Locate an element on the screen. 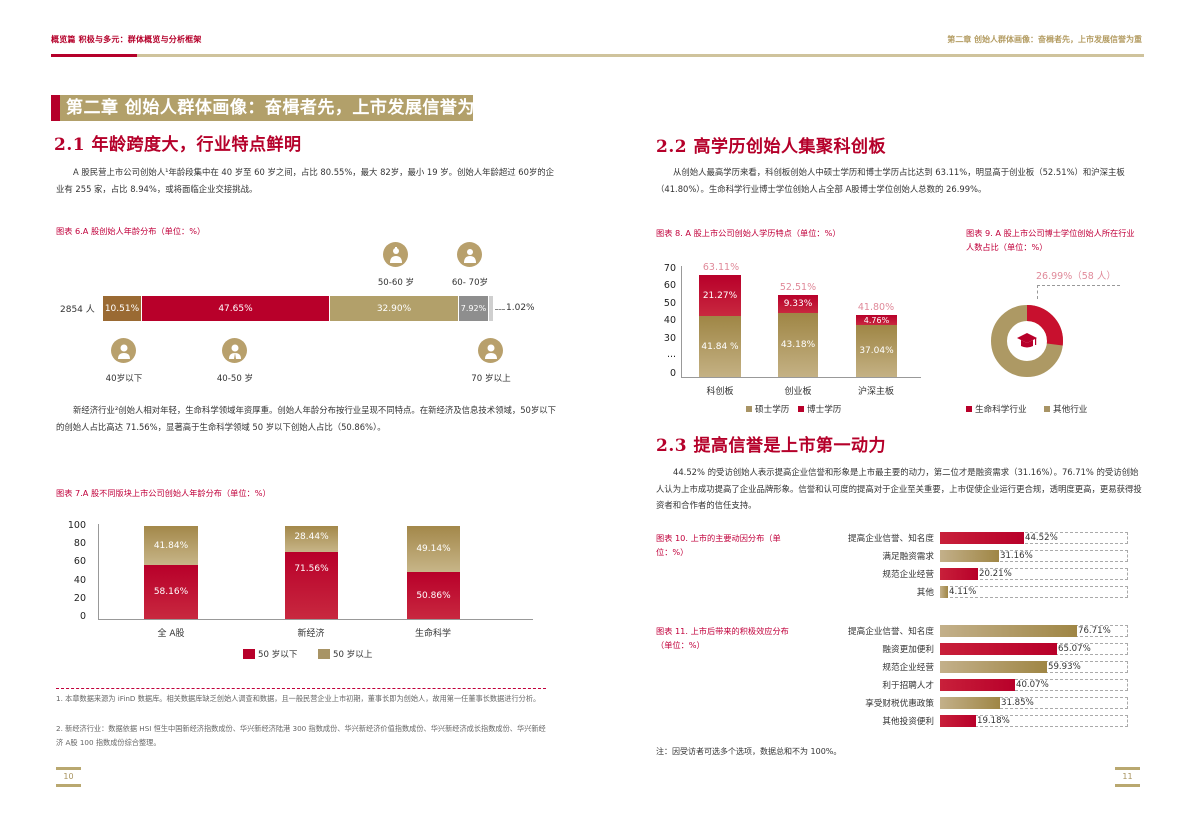 This screenshot has width=1200, height=814. figure-7-y-axis-line is located at coordinates (98, 572).